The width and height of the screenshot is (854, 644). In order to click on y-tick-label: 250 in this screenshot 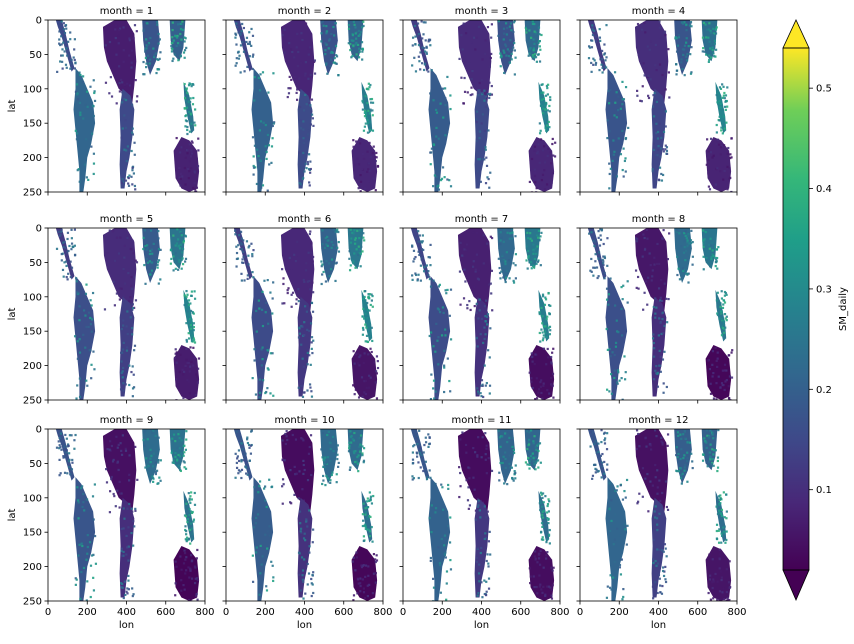, I will do `click(32, 193)`.